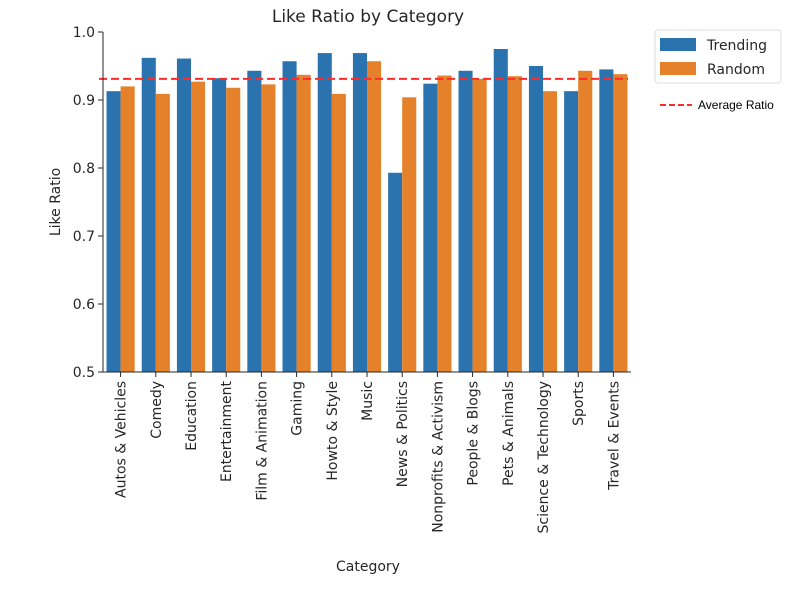  Describe the element at coordinates (678, 44) in the screenshot. I see `legend-swatch-trending` at that location.